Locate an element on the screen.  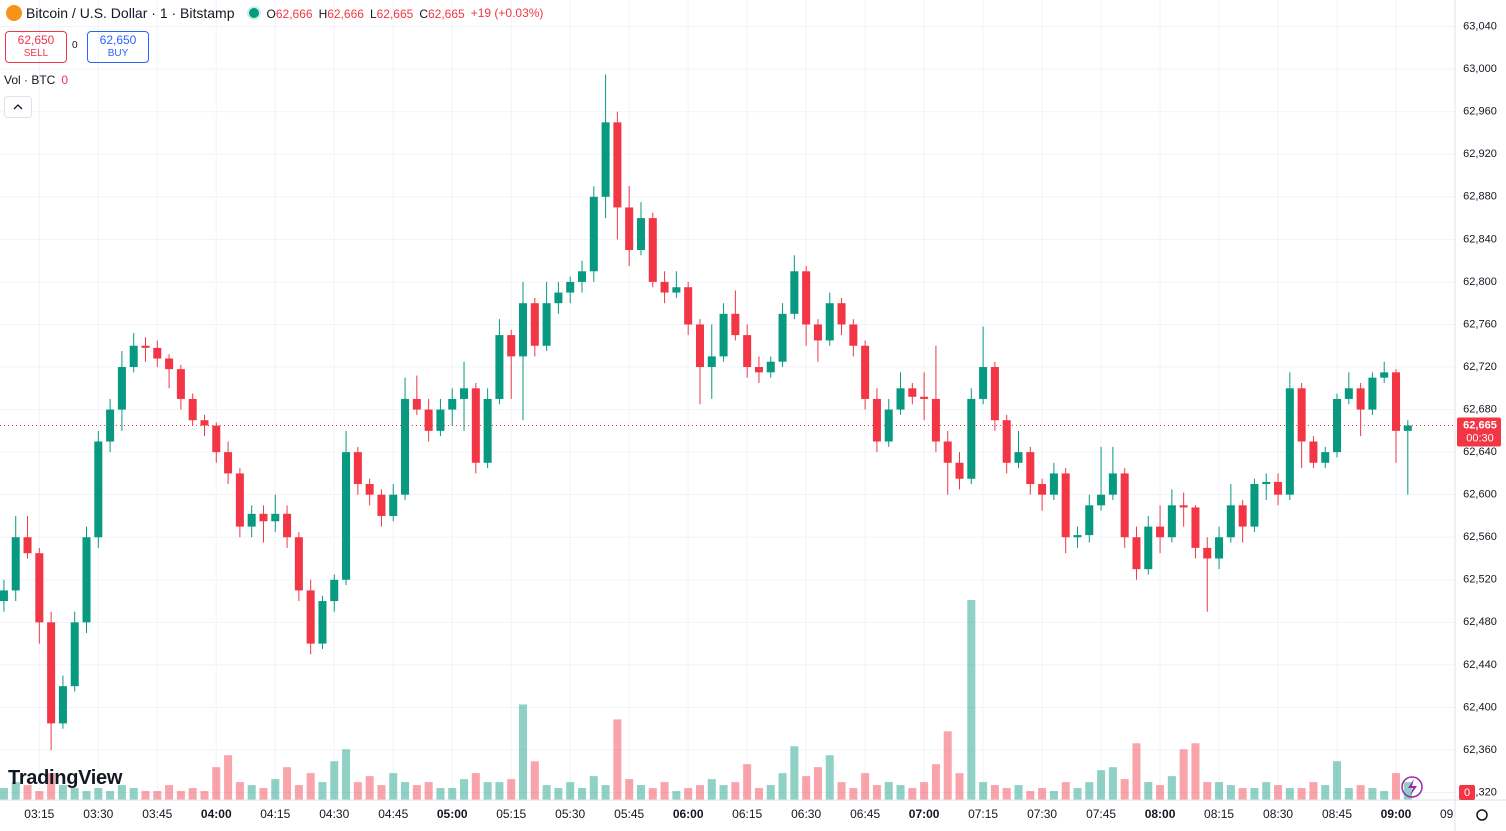
x-tick-label: 08:30 is located at coordinates (1278, 814).